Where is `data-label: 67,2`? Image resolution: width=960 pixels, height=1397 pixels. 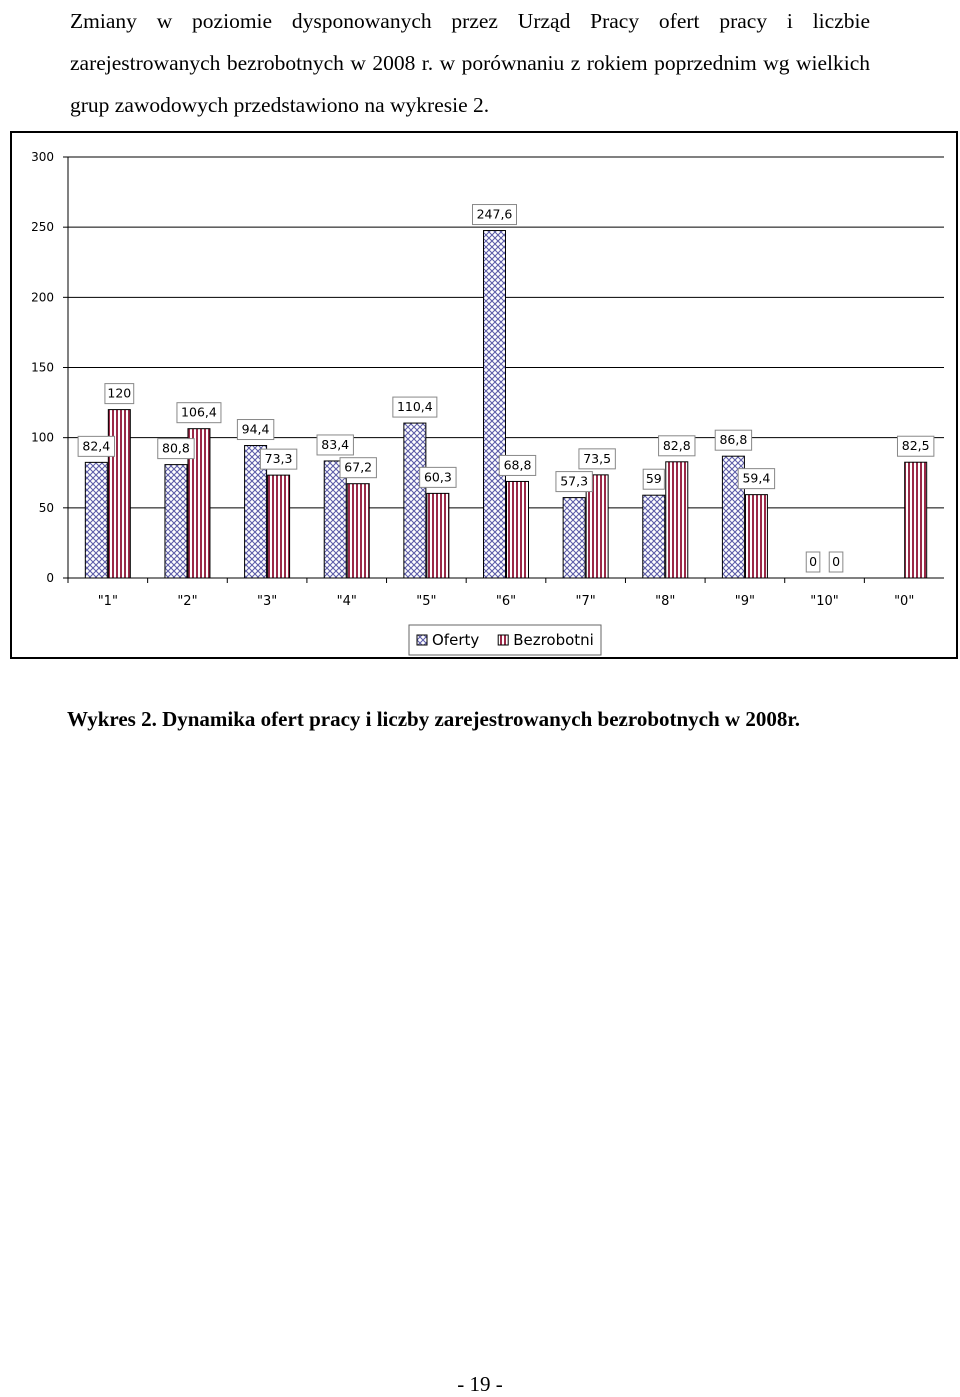 data-label: 67,2 is located at coordinates (358, 468).